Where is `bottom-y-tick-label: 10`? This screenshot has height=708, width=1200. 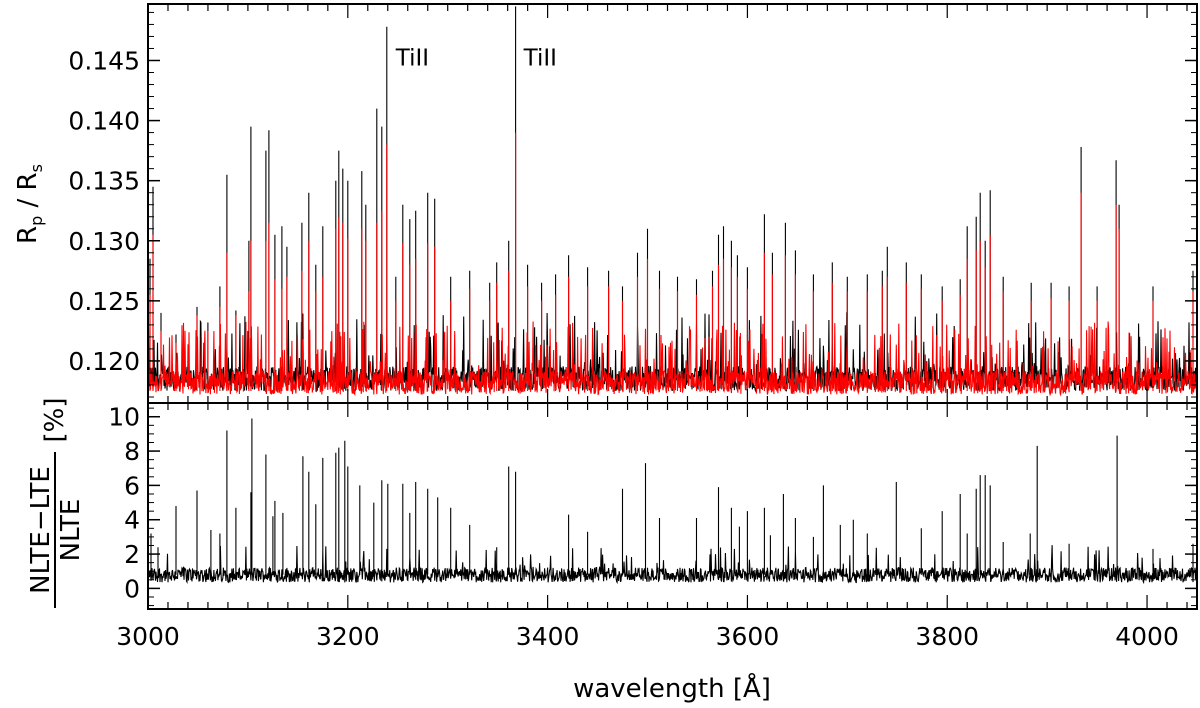 bottom-y-tick-label: 10 is located at coordinates (124, 417).